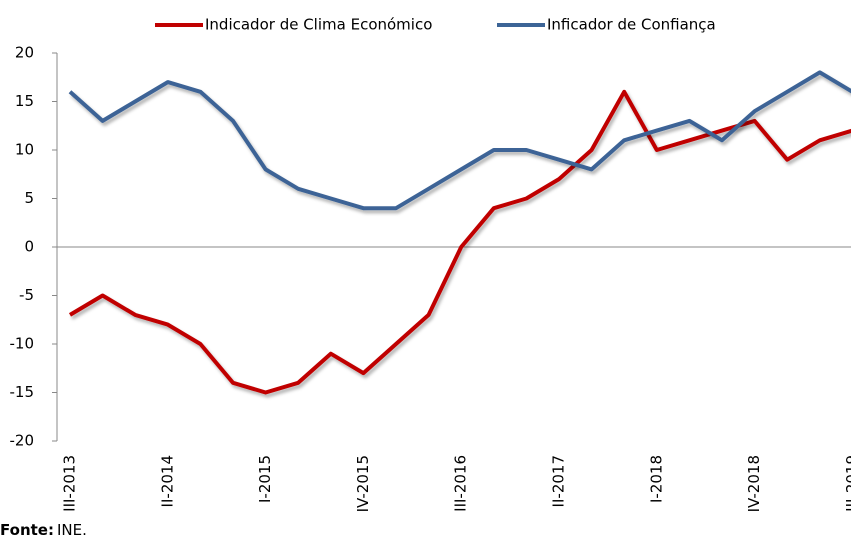  I want to click on y-tick-label: 15, so click(24, 101).